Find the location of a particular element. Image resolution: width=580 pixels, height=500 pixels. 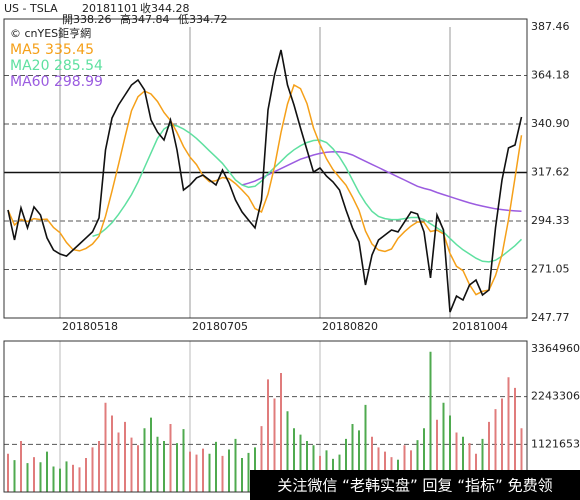

quote-label: 高 is located at coordinates (125, 19).